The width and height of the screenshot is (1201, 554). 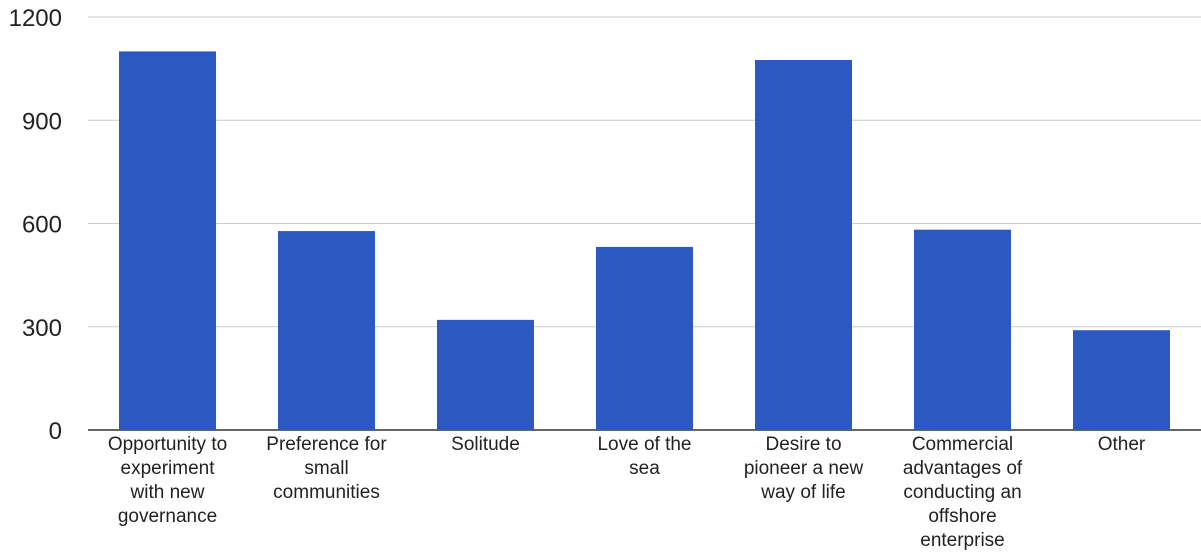 I want to click on y-tick-label: 0, so click(x=55, y=431).